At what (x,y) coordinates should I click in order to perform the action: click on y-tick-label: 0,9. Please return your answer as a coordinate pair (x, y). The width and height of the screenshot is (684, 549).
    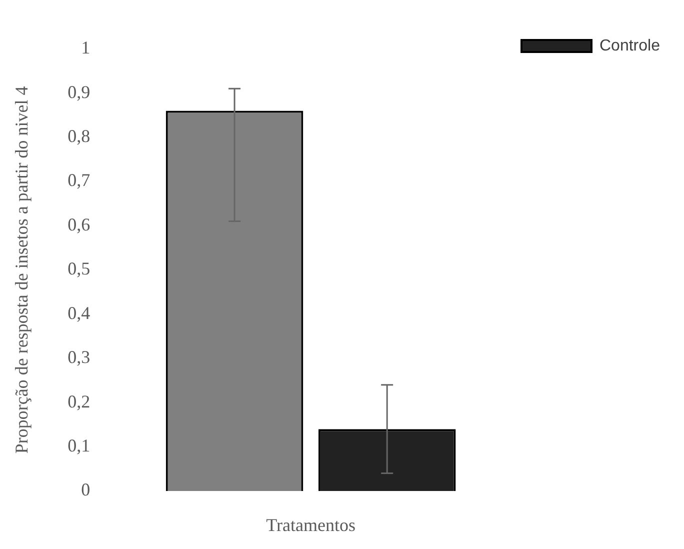
    Looking at the image, I should click on (79, 92).